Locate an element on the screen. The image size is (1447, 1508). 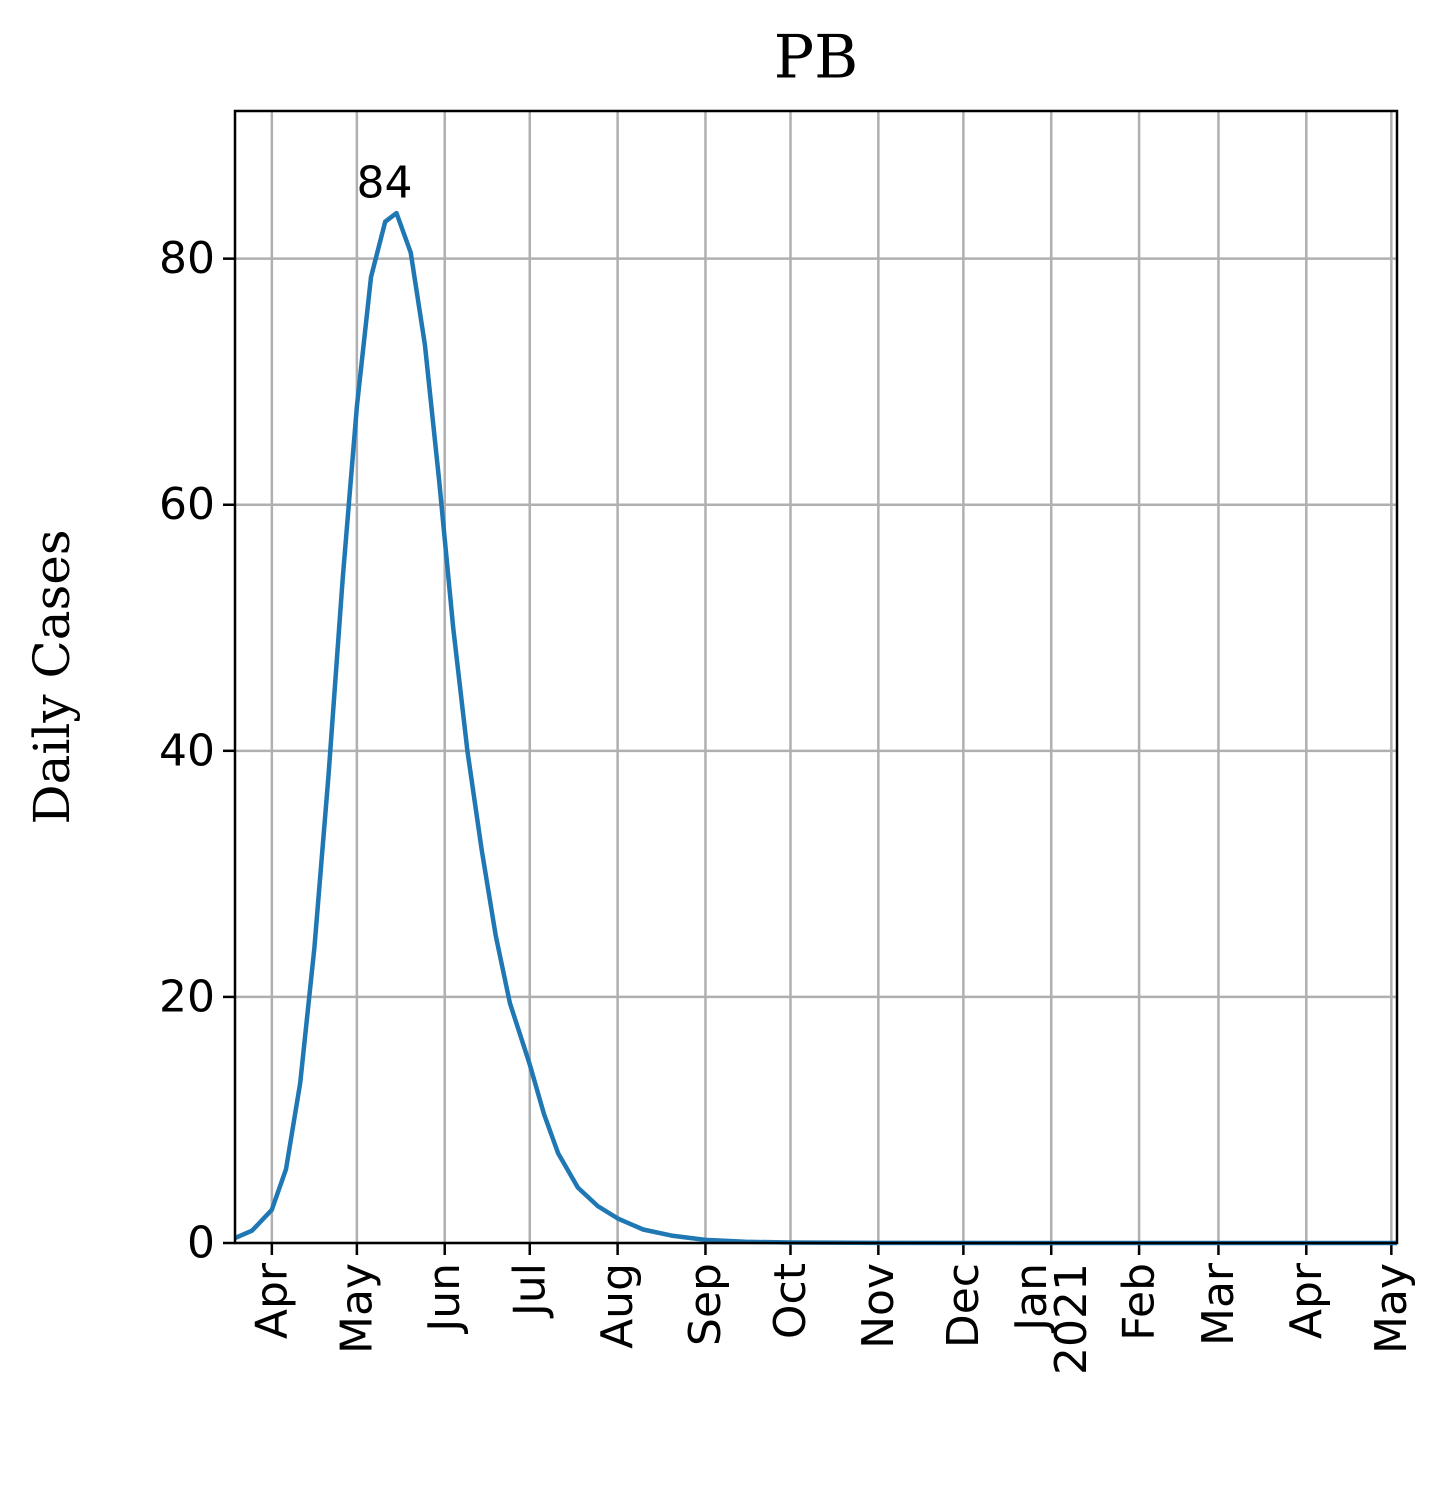
x-tick-label: Jan2021 is located at coordinates (1051, 1319).